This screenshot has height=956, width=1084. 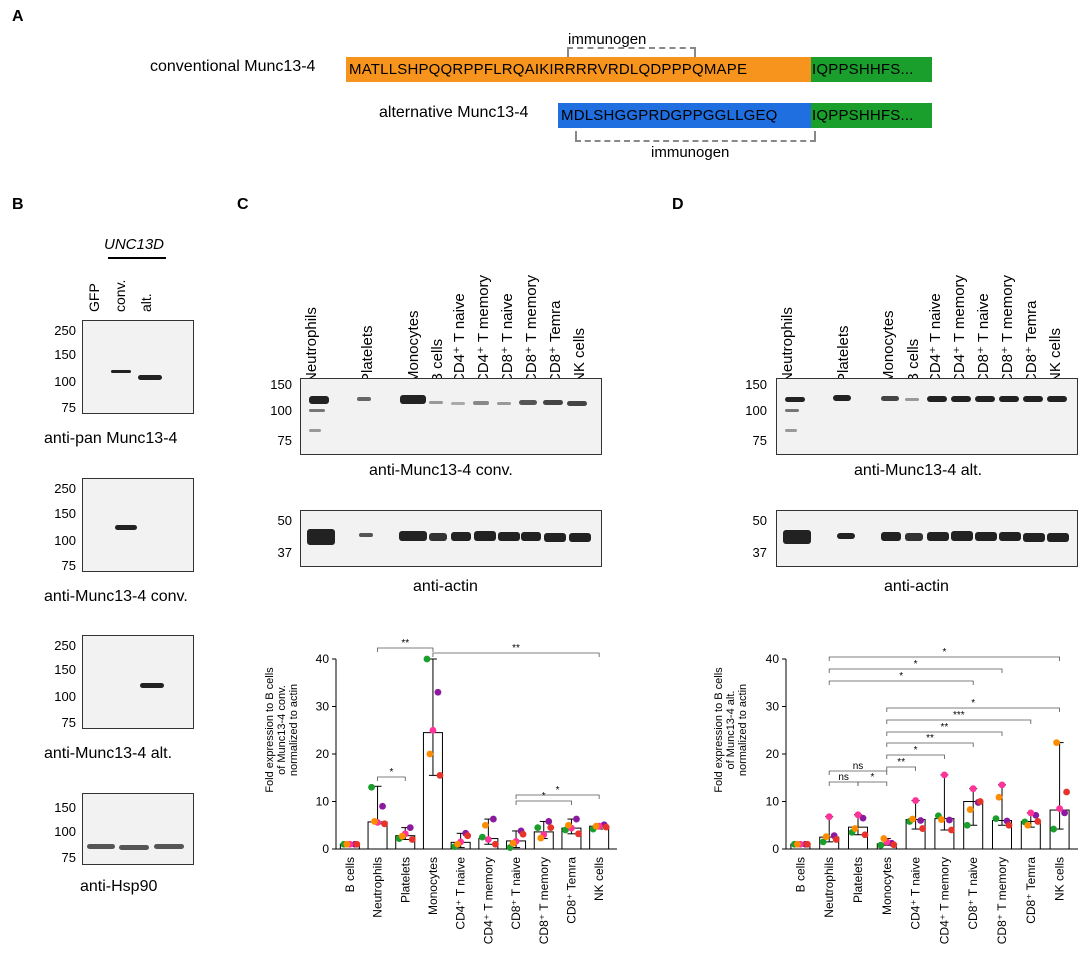 I want to click on blot-caption: anti-Hsp90, so click(x=119, y=886).